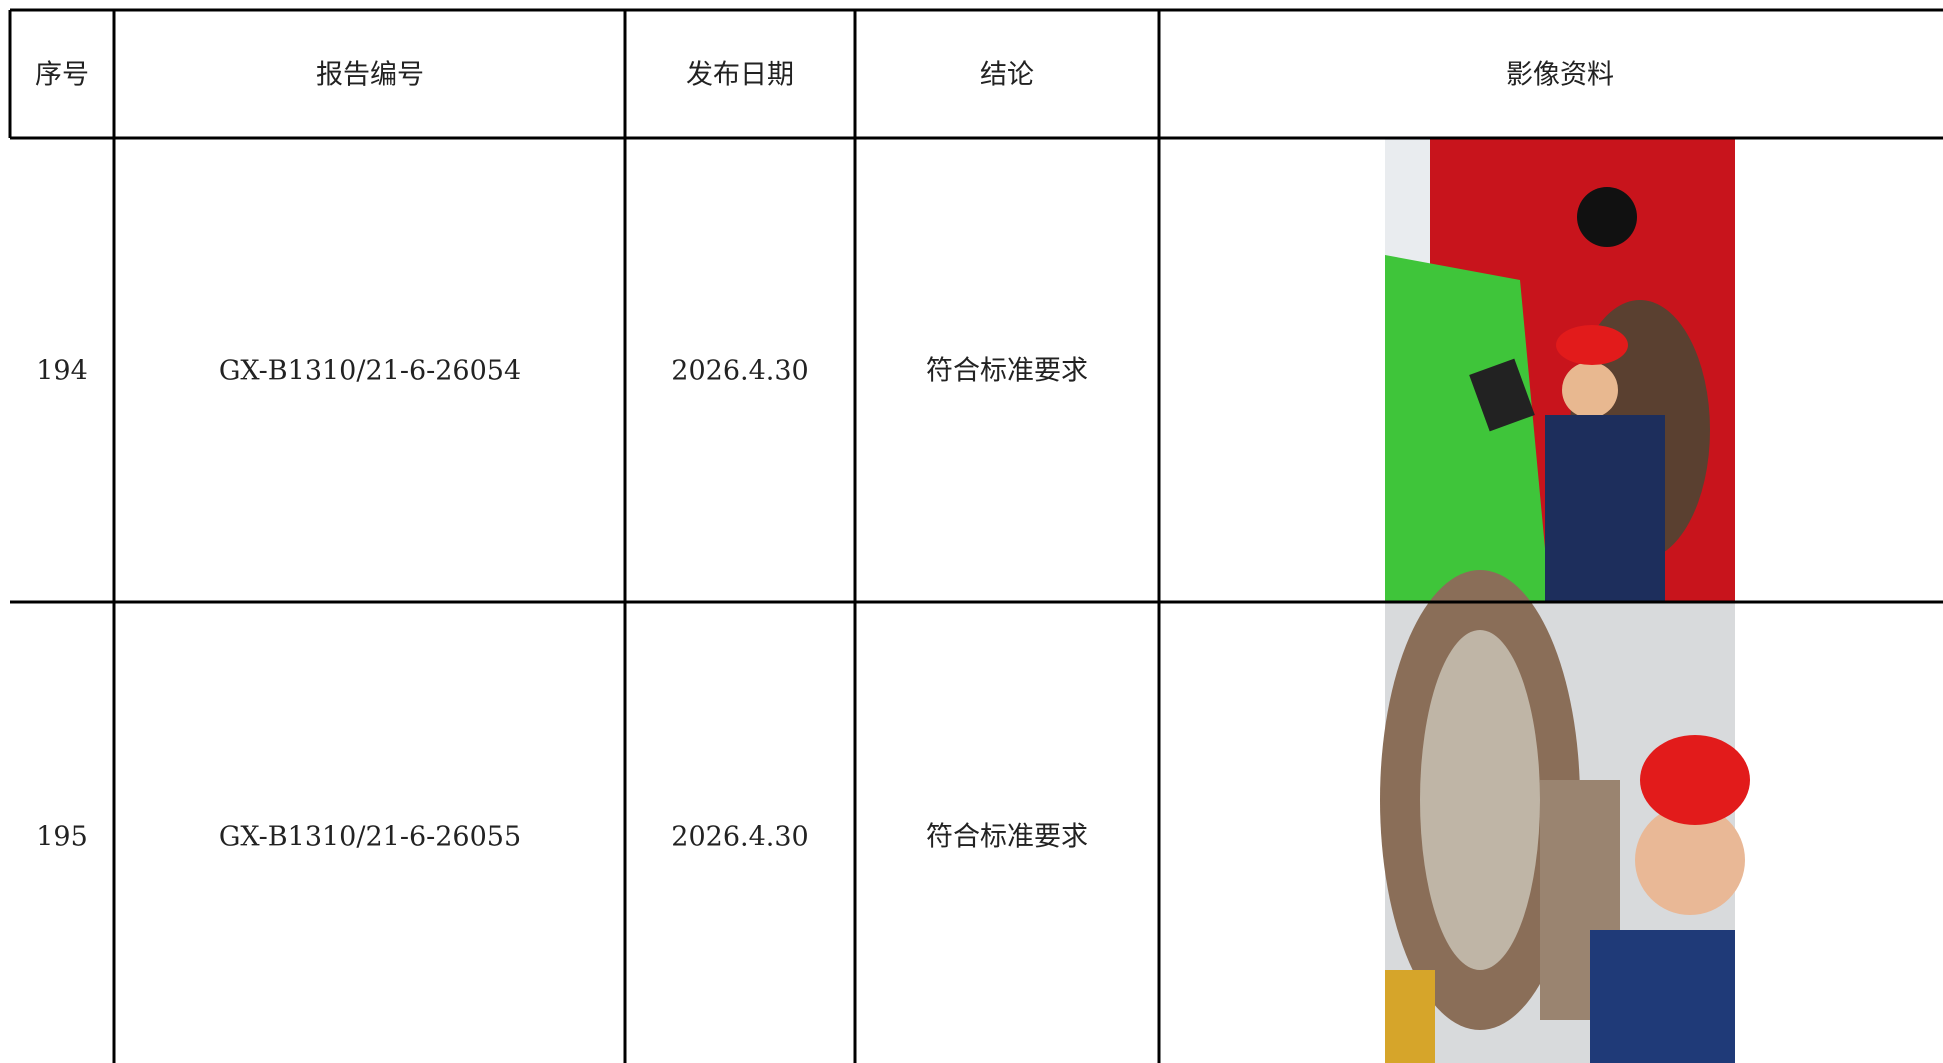 The height and width of the screenshot is (1063, 1943). What do you see at coordinates (740, 75) in the screenshot?
I see `header-cell: 发布日期` at bounding box center [740, 75].